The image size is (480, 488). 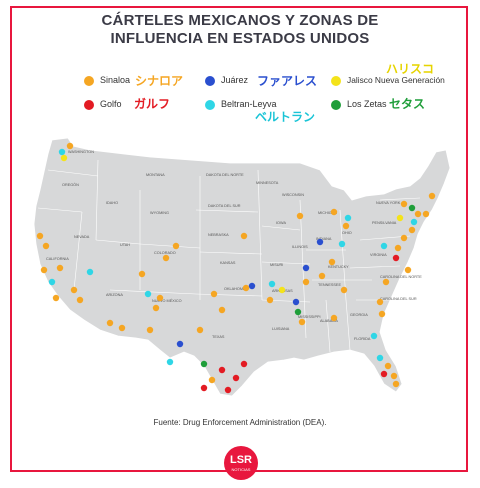 I want to click on state-label: OKLAHOMA, so click(x=235, y=289).